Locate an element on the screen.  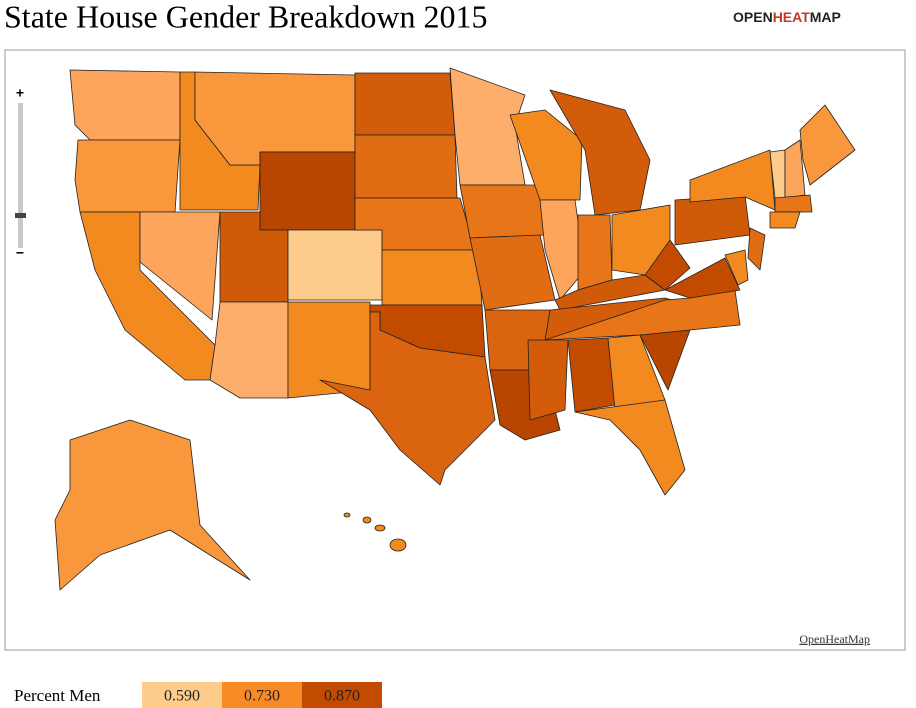
legend-label: 0.870 is located at coordinates (342, 696).